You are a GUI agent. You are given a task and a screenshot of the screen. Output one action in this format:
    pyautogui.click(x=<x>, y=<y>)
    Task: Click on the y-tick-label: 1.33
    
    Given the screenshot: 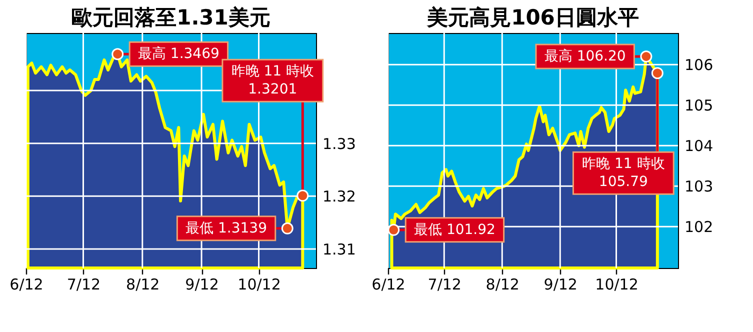 What is the action you would take?
    pyautogui.click(x=339, y=143)
    